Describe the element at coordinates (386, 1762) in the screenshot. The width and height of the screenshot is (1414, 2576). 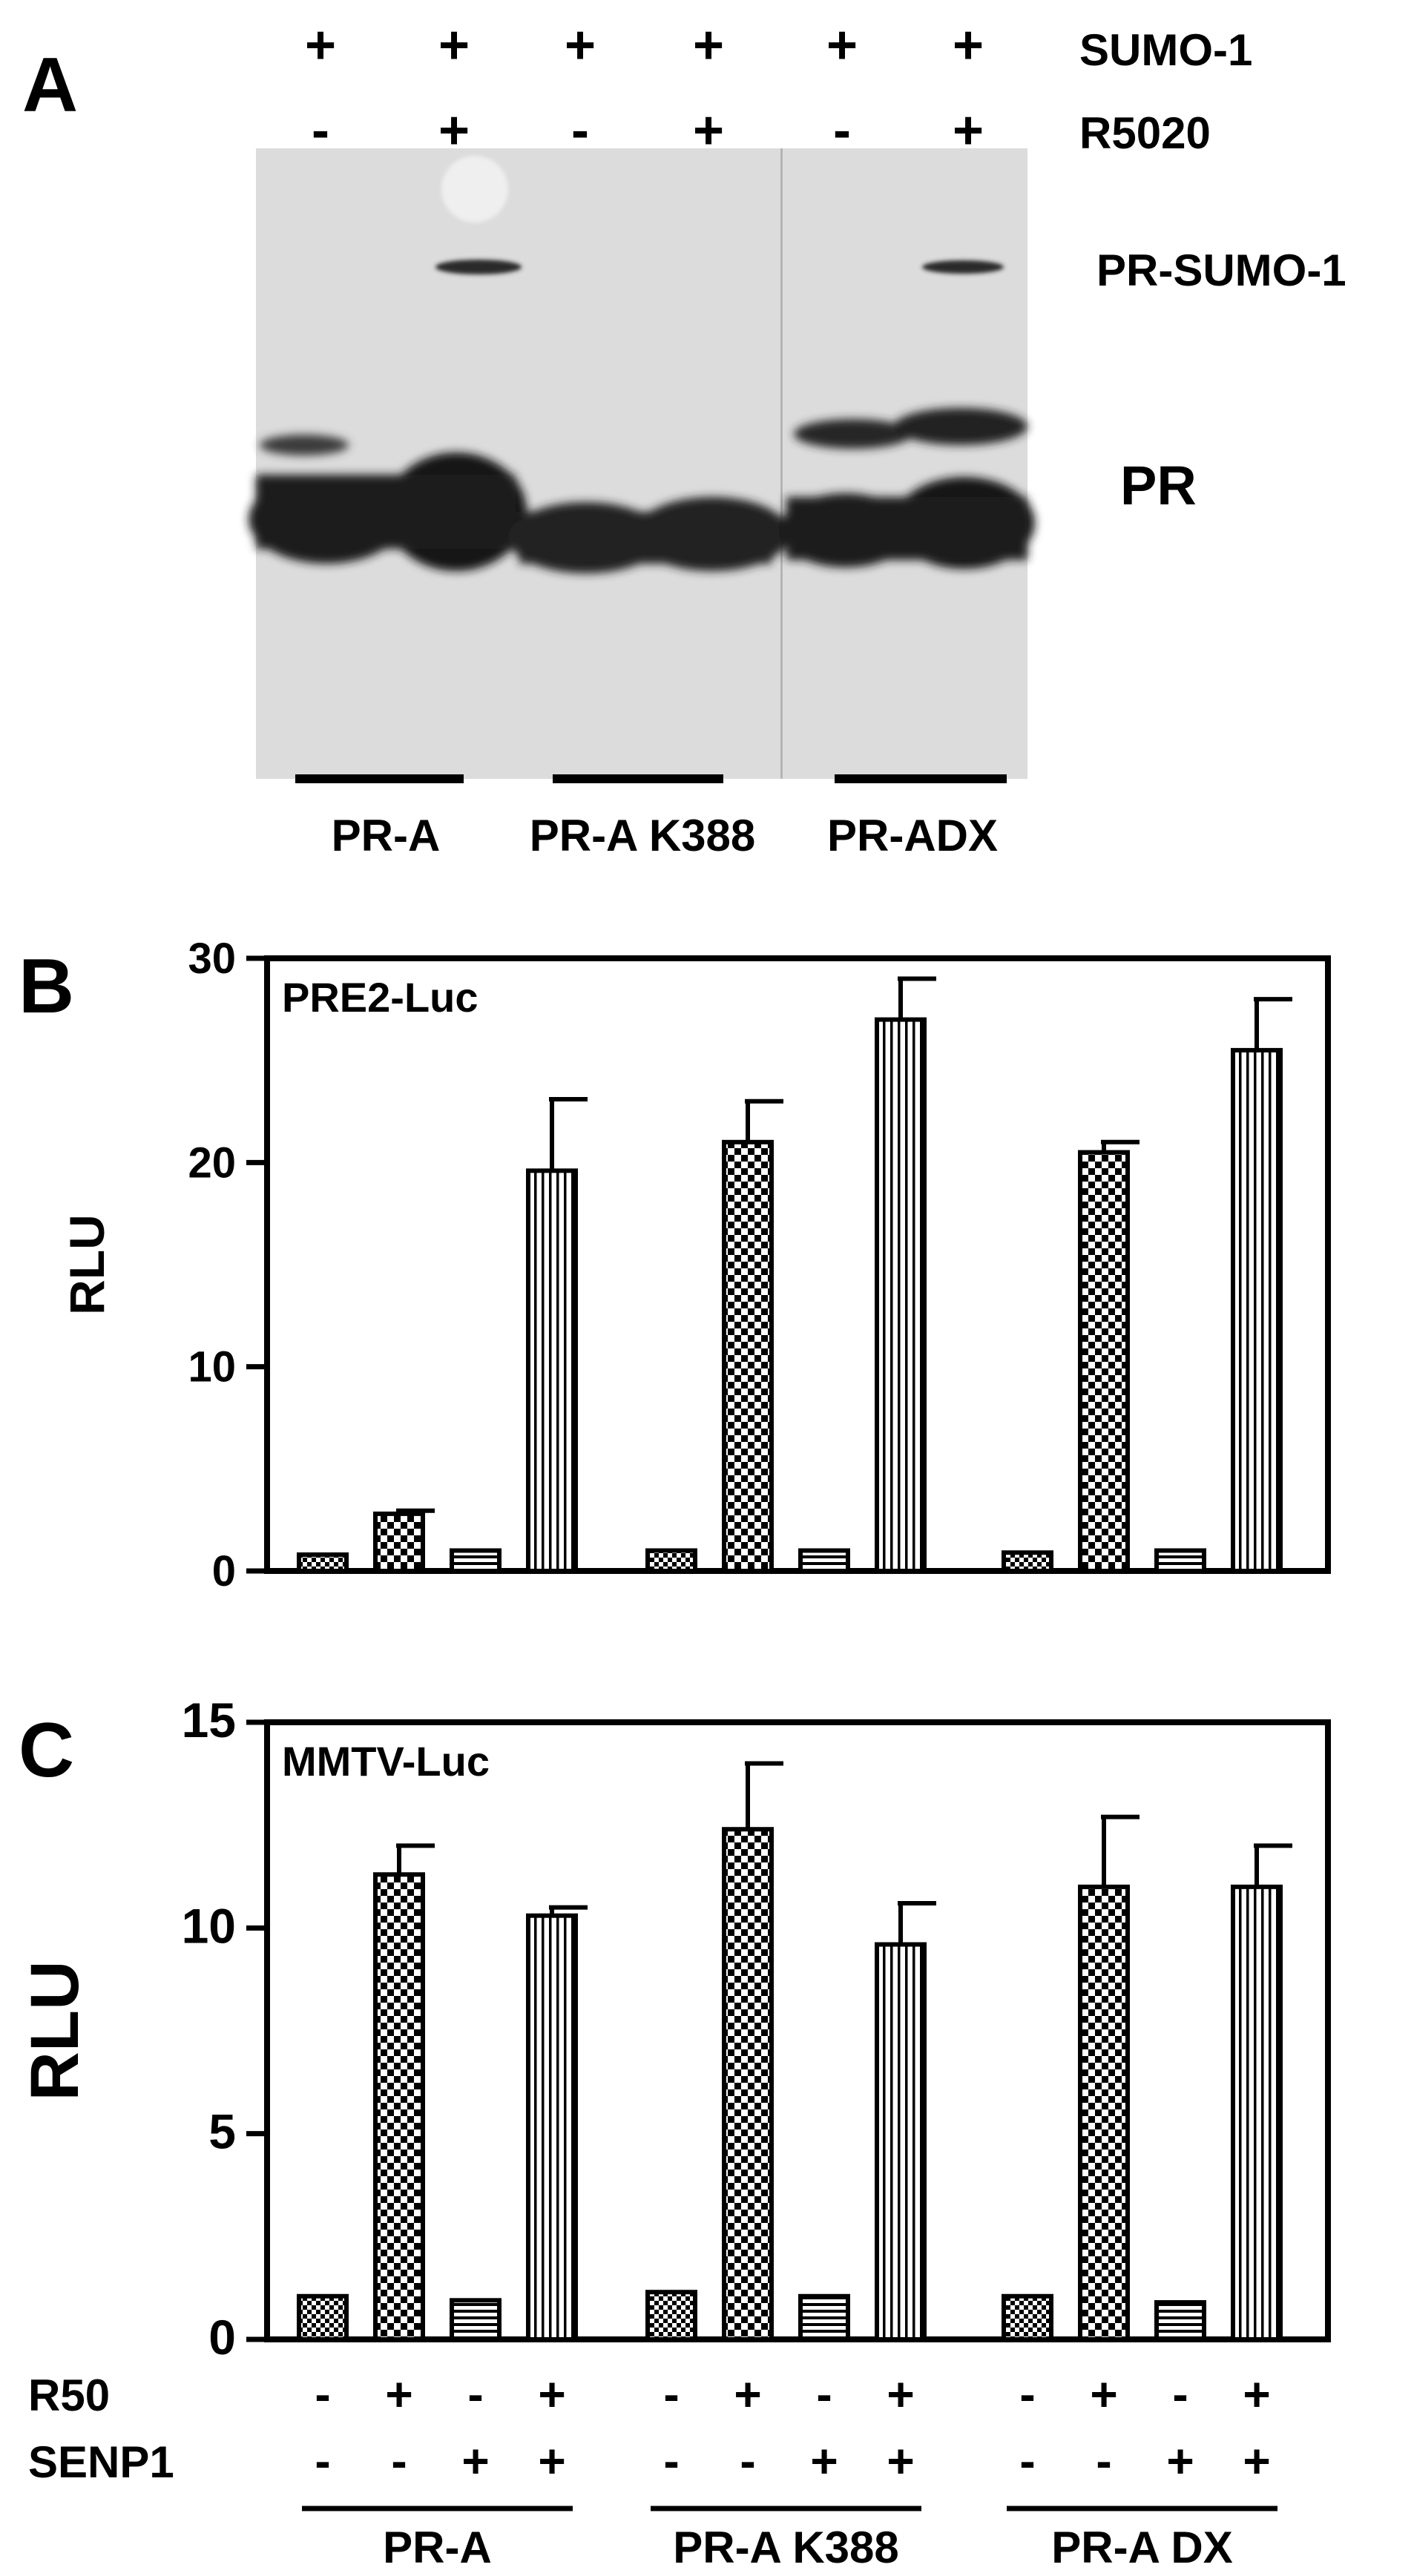
I see `chart-title: MMTV-Luc` at that location.